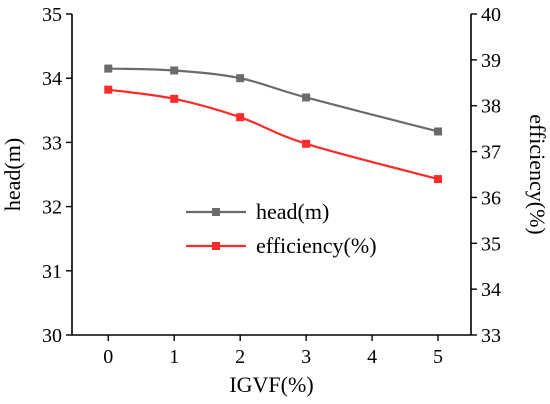 The width and height of the screenshot is (550, 404). What do you see at coordinates (52, 143) in the screenshot?
I see `y-tick-label: 33` at bounding box center [52, 143].